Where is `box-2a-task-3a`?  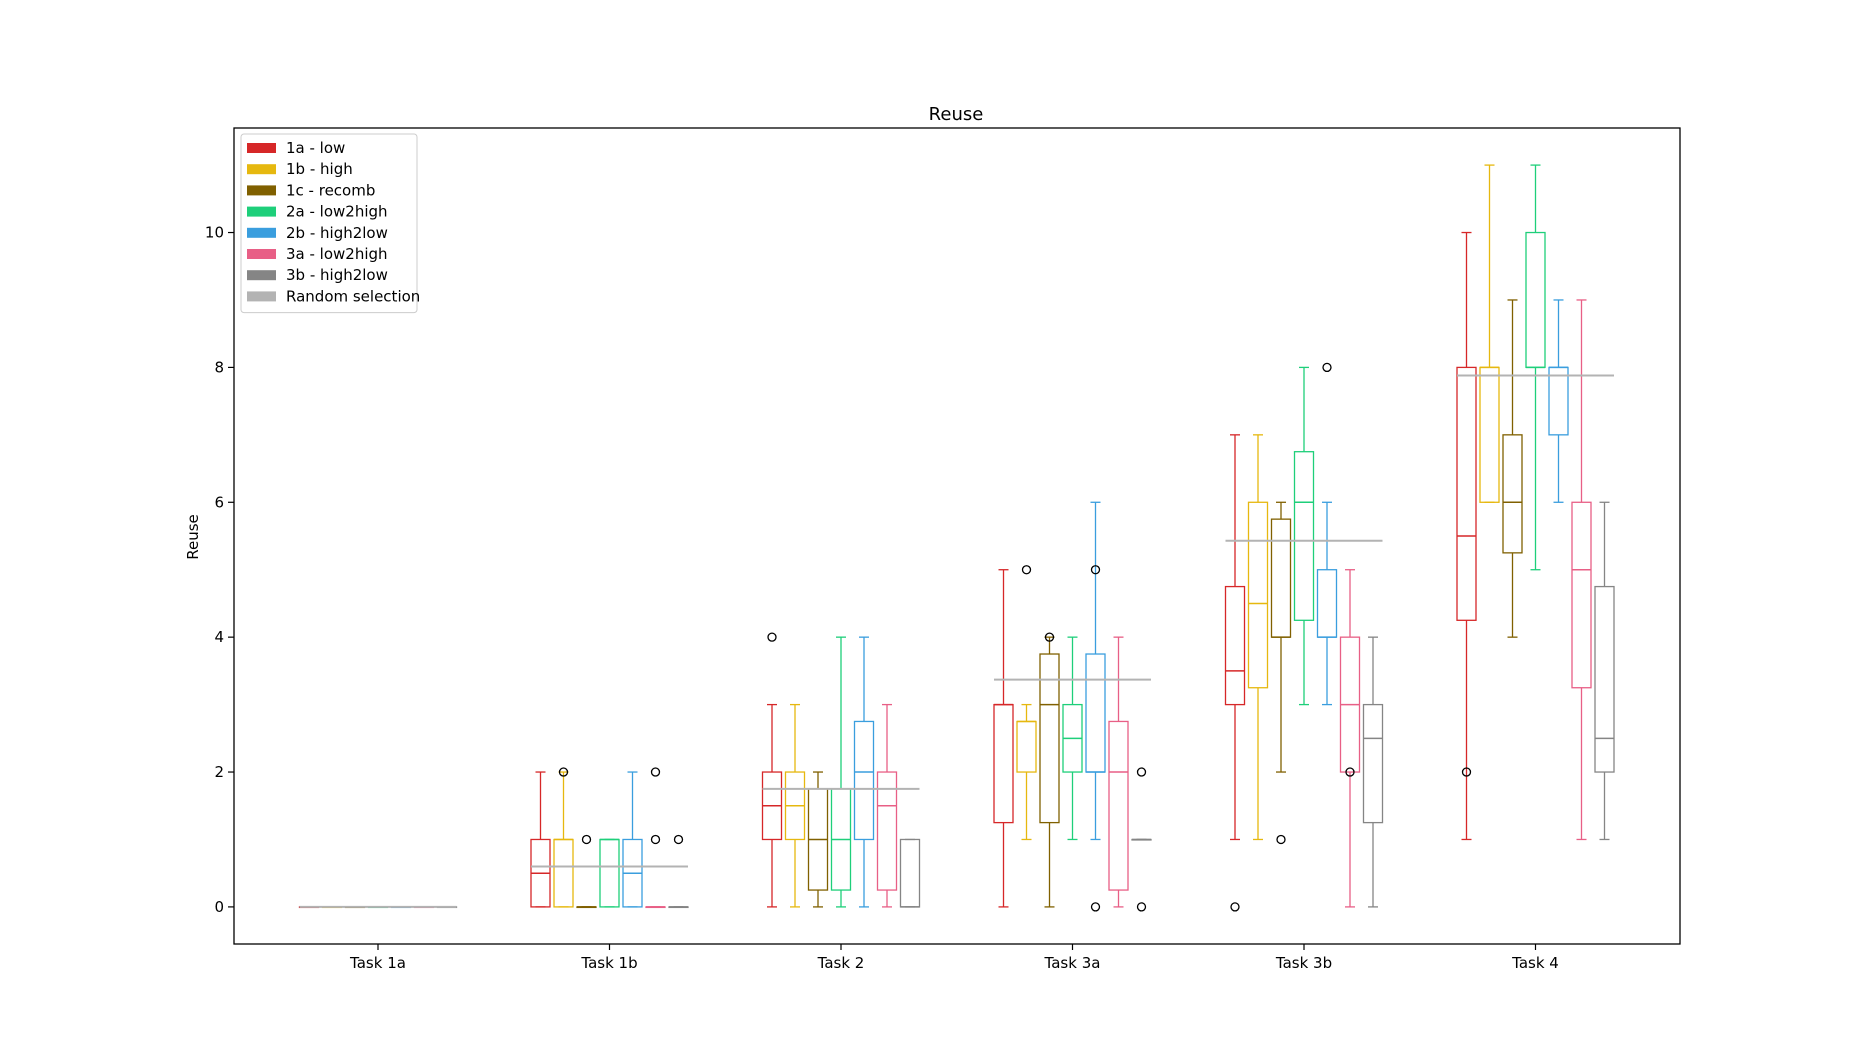
box-2a-task-3a is located at coordinates (1072, 738).